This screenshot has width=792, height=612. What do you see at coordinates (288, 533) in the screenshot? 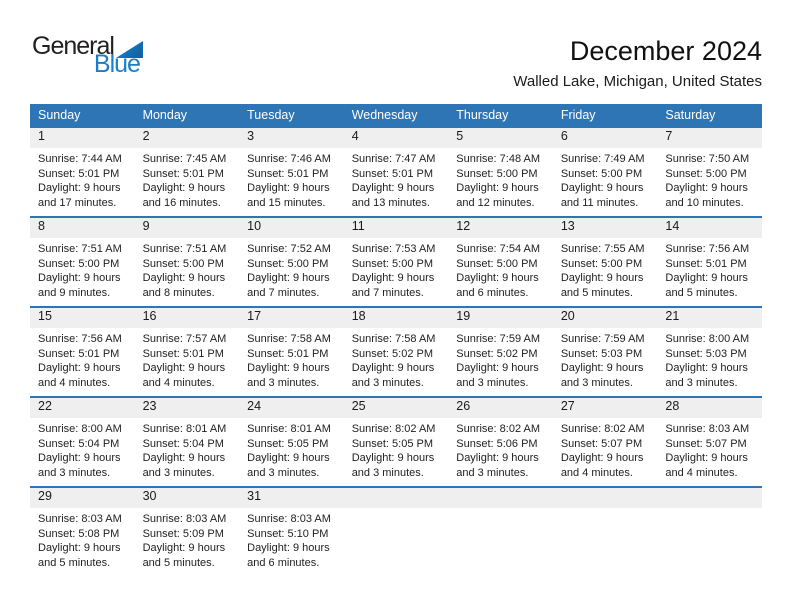
I see `sunset-line: Sunset: 5:10 PM` at bounding box center [288, 533].